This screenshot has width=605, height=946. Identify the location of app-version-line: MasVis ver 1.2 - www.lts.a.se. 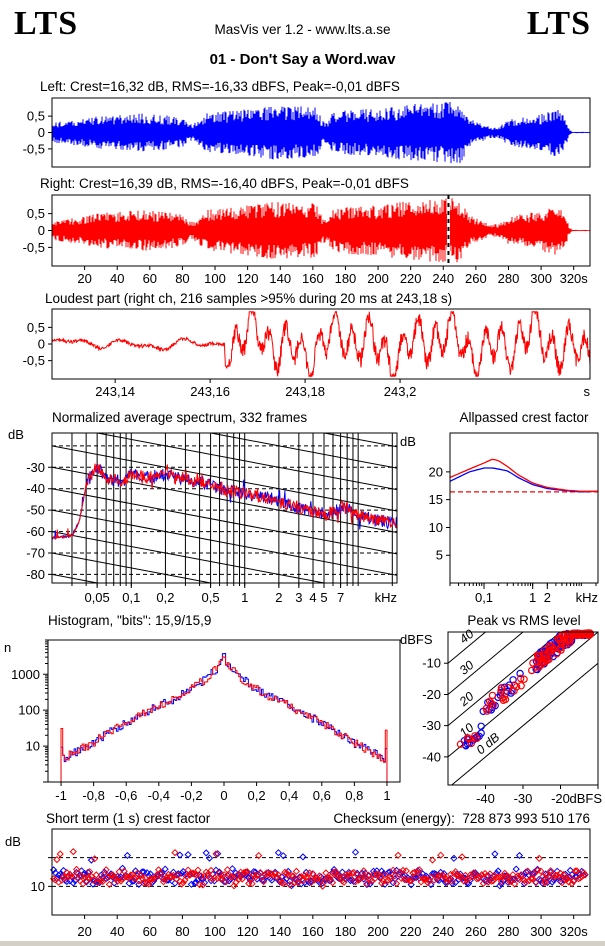
(302, 29).